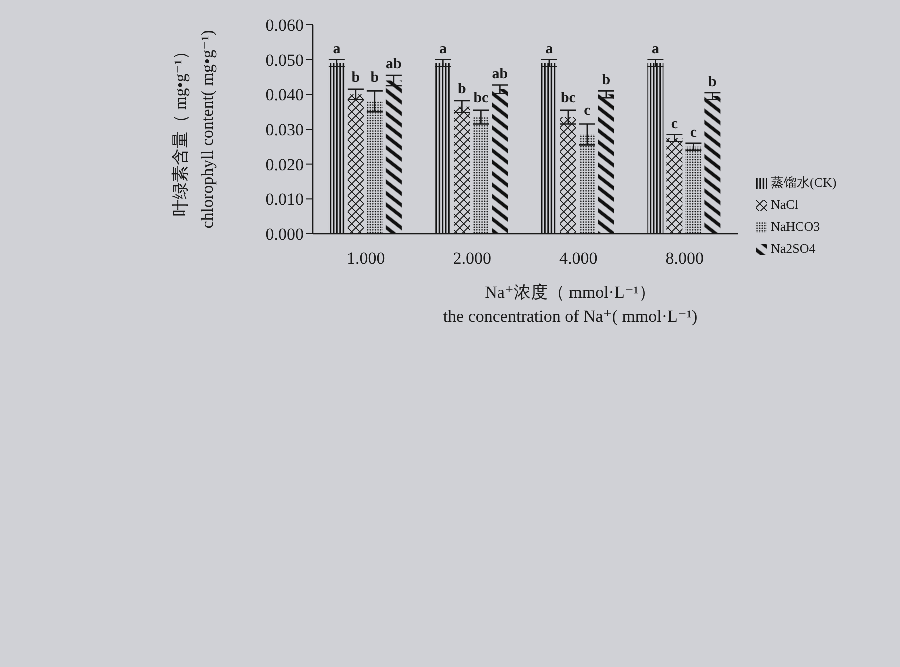 This screenshot has height=667, width=900. Describe the element at coordinates (285, 130) in the screenshot. I see `y-tick-label: 0.030` at that location.